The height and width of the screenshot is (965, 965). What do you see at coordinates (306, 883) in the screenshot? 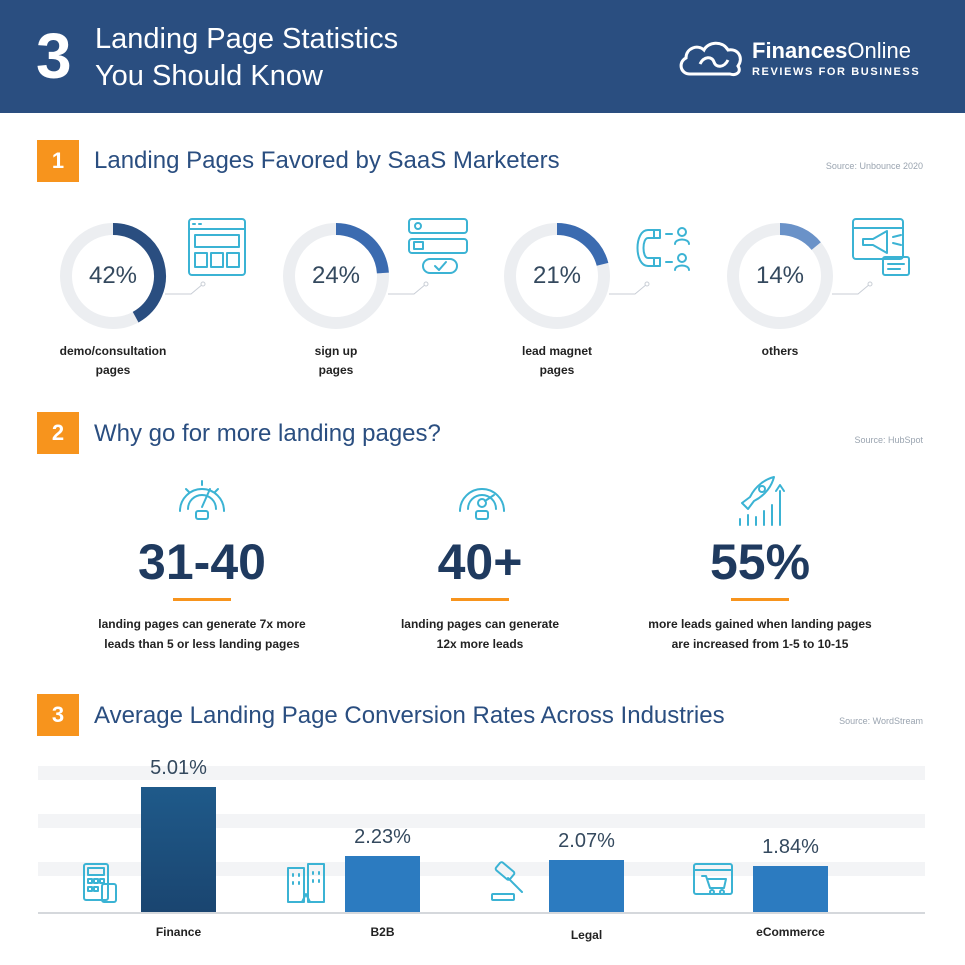
I see `buildings-icon` at bounding box center [306, 883].